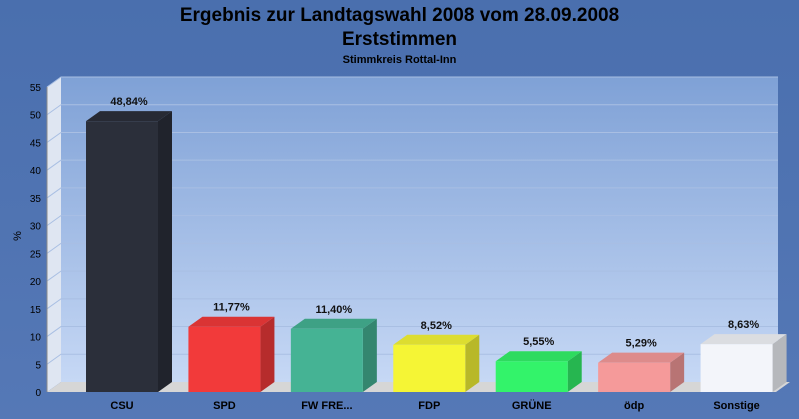 The height and width of the screenshot is (419, 799). What do you see at coordinates (36, 254) in the screenshot?
I see `y-tick-label: 25` at bounding box center [36, 254].